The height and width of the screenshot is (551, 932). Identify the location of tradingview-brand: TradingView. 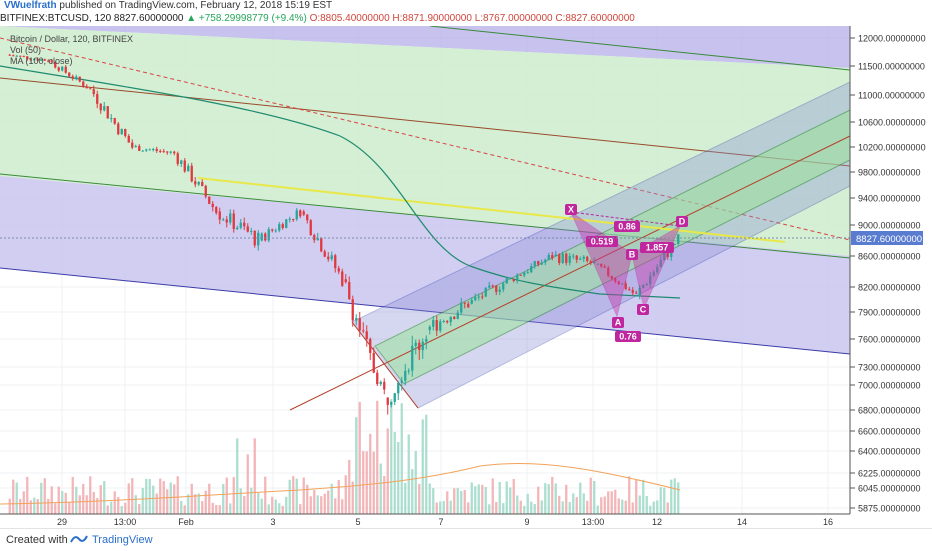
(122, 540).